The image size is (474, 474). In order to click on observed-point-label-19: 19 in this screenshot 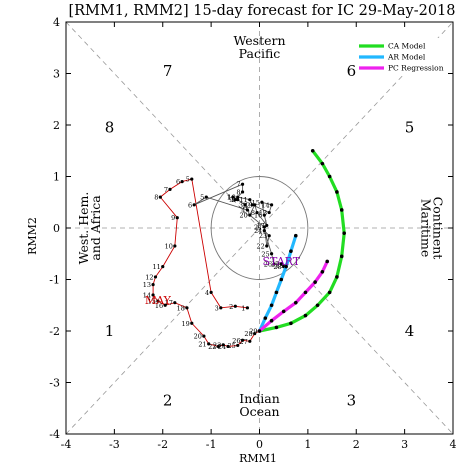, I will do `click(185, 324)`.